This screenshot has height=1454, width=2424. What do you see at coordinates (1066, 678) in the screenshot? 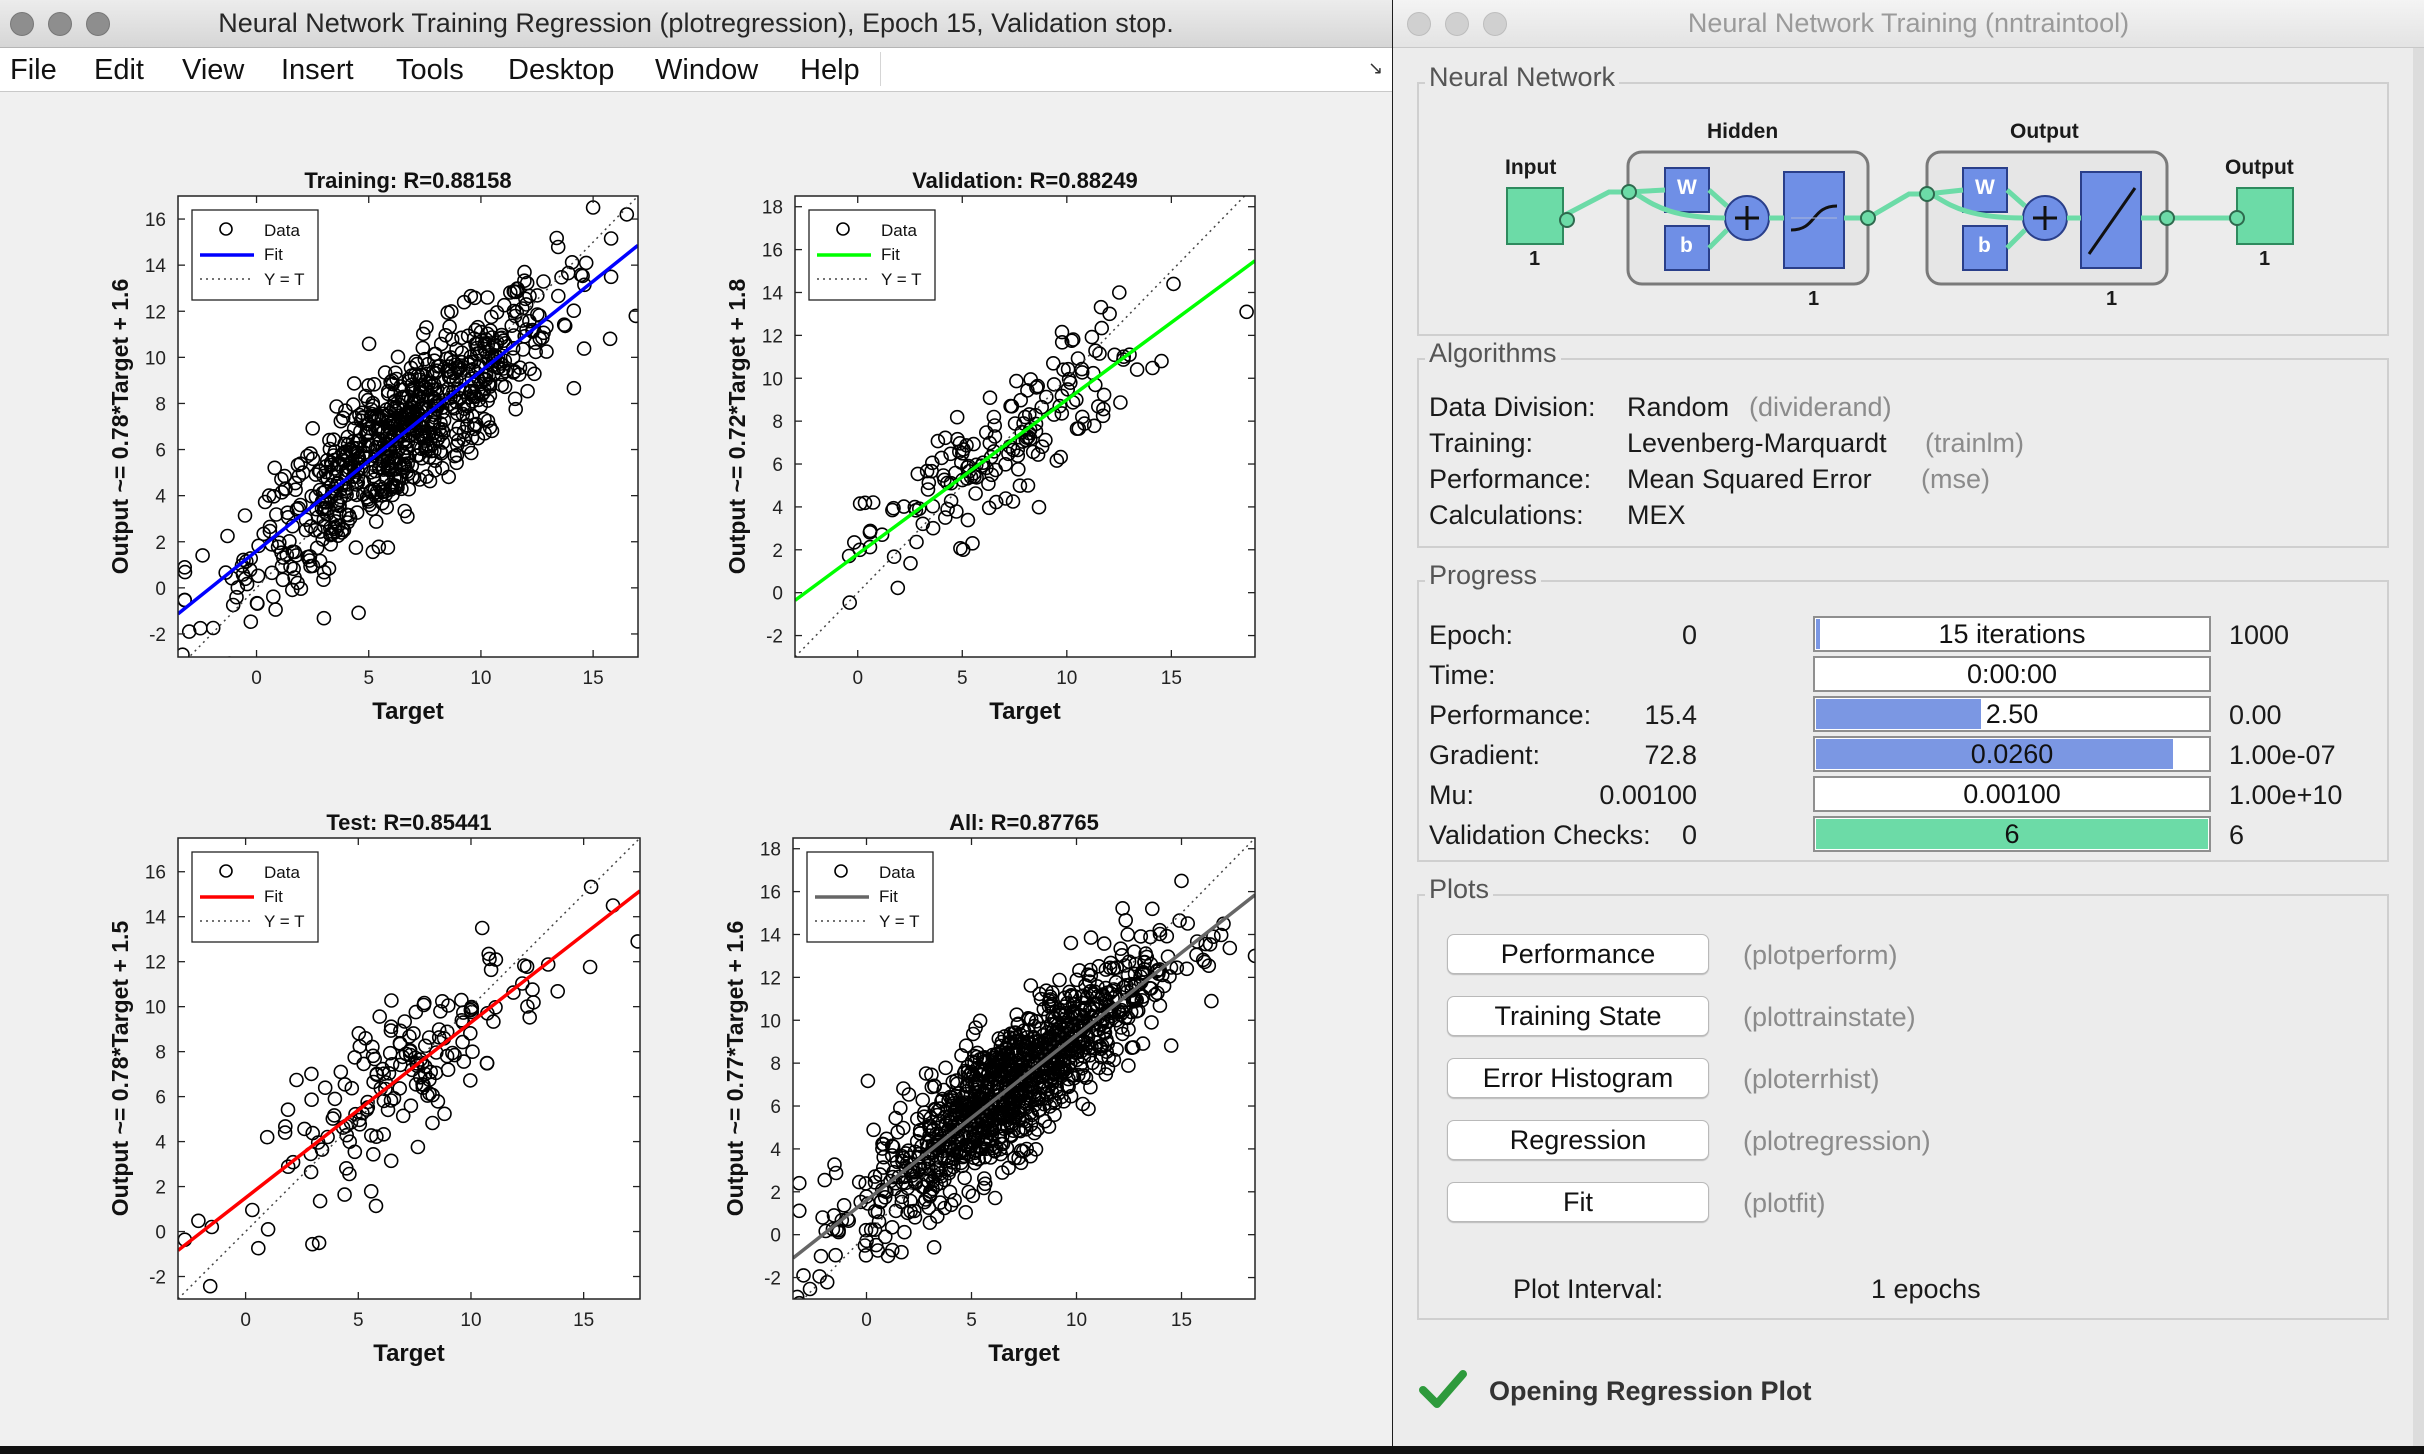
I see `x-tick-label: 10` at bounding box center [1066, 678].